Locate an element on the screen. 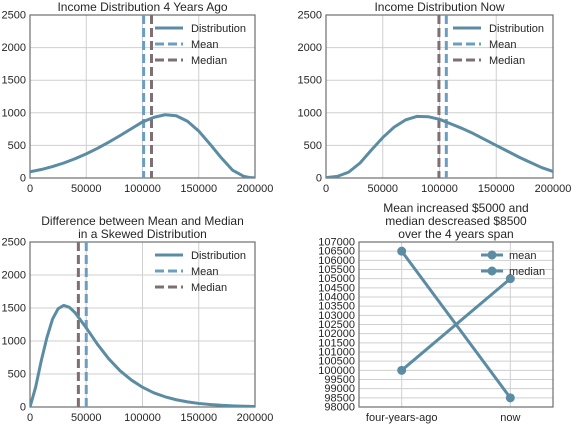  legend-label-mean: mean is located at coordinates (523, 256).